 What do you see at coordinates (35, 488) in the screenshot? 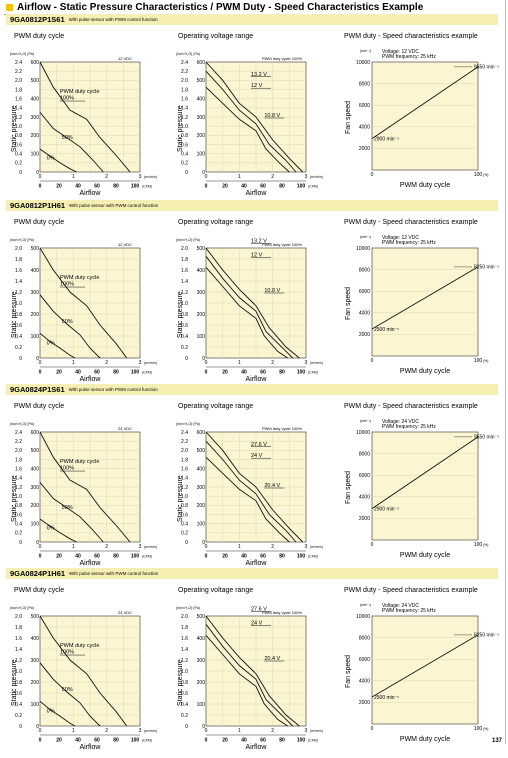
I see `y-tick-pa: 300` at bounding box center [35, 488].